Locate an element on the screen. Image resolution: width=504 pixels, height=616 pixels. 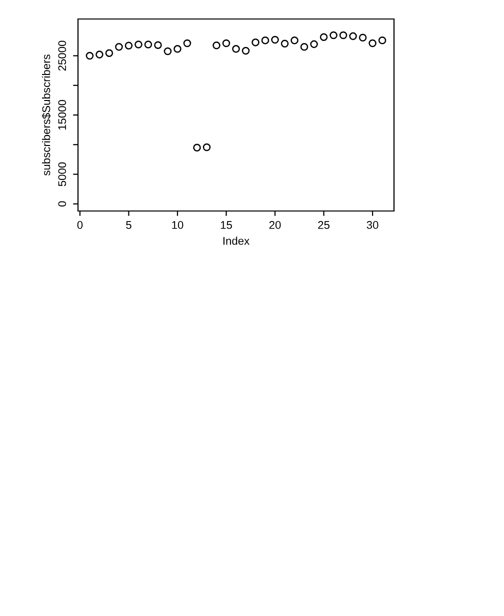
x-axis-title: Index is located at coordinates (236, 240).